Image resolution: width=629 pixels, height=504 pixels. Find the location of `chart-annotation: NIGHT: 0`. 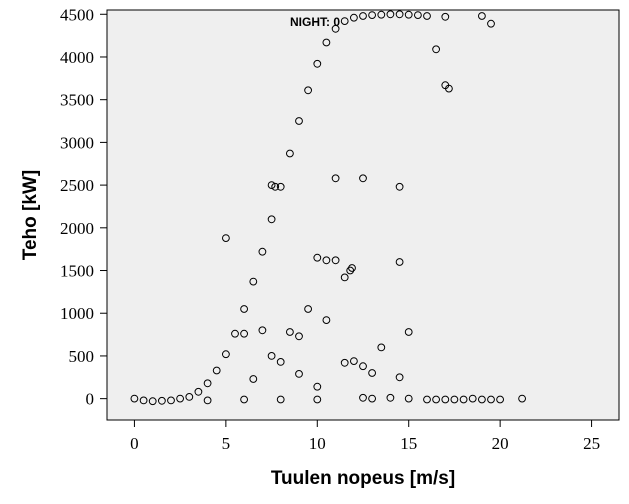

chart-annotation: NIGHT: 0 is located at coordinates (315, 22).